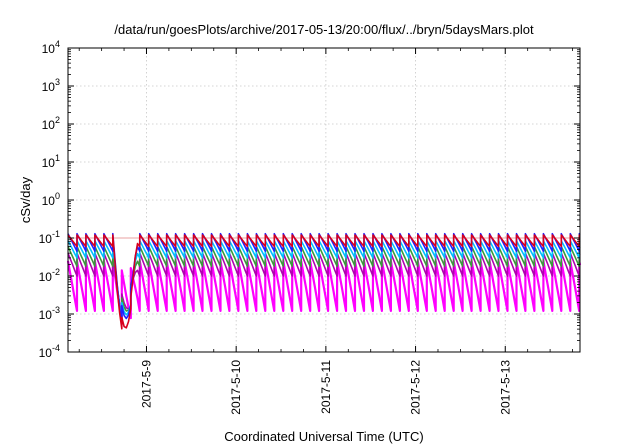  I want to click on x-tick-label: 2017-5-13, so click(505, 387).